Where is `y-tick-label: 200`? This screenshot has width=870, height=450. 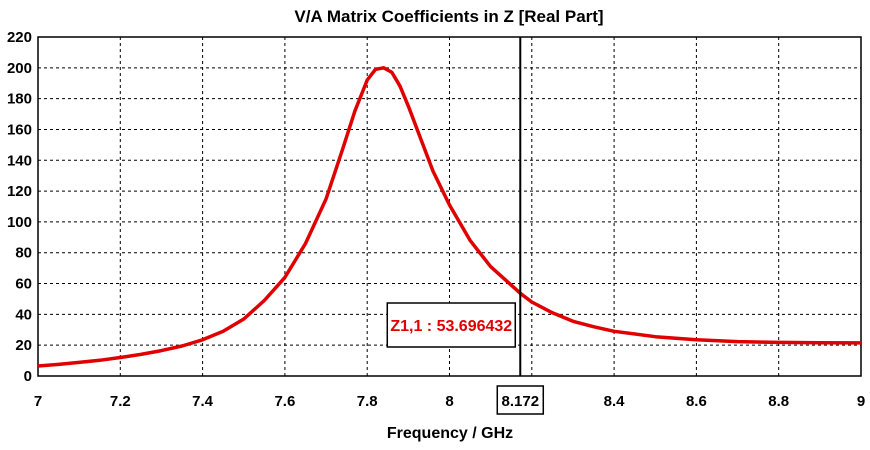
y-tick-label: 200 is located at coordinates (19, 68).